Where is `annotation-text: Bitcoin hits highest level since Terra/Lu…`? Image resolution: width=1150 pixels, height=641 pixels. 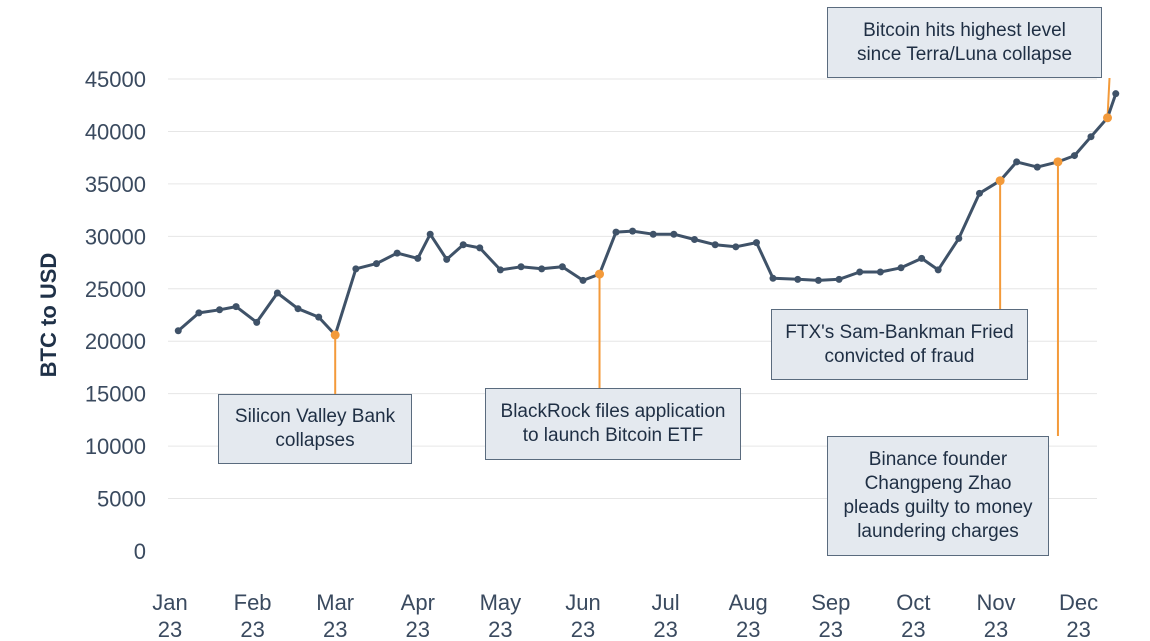
annotation-text: Bitcoin hits highest level since Terra/Lu… is located at coordinates (964, 43).